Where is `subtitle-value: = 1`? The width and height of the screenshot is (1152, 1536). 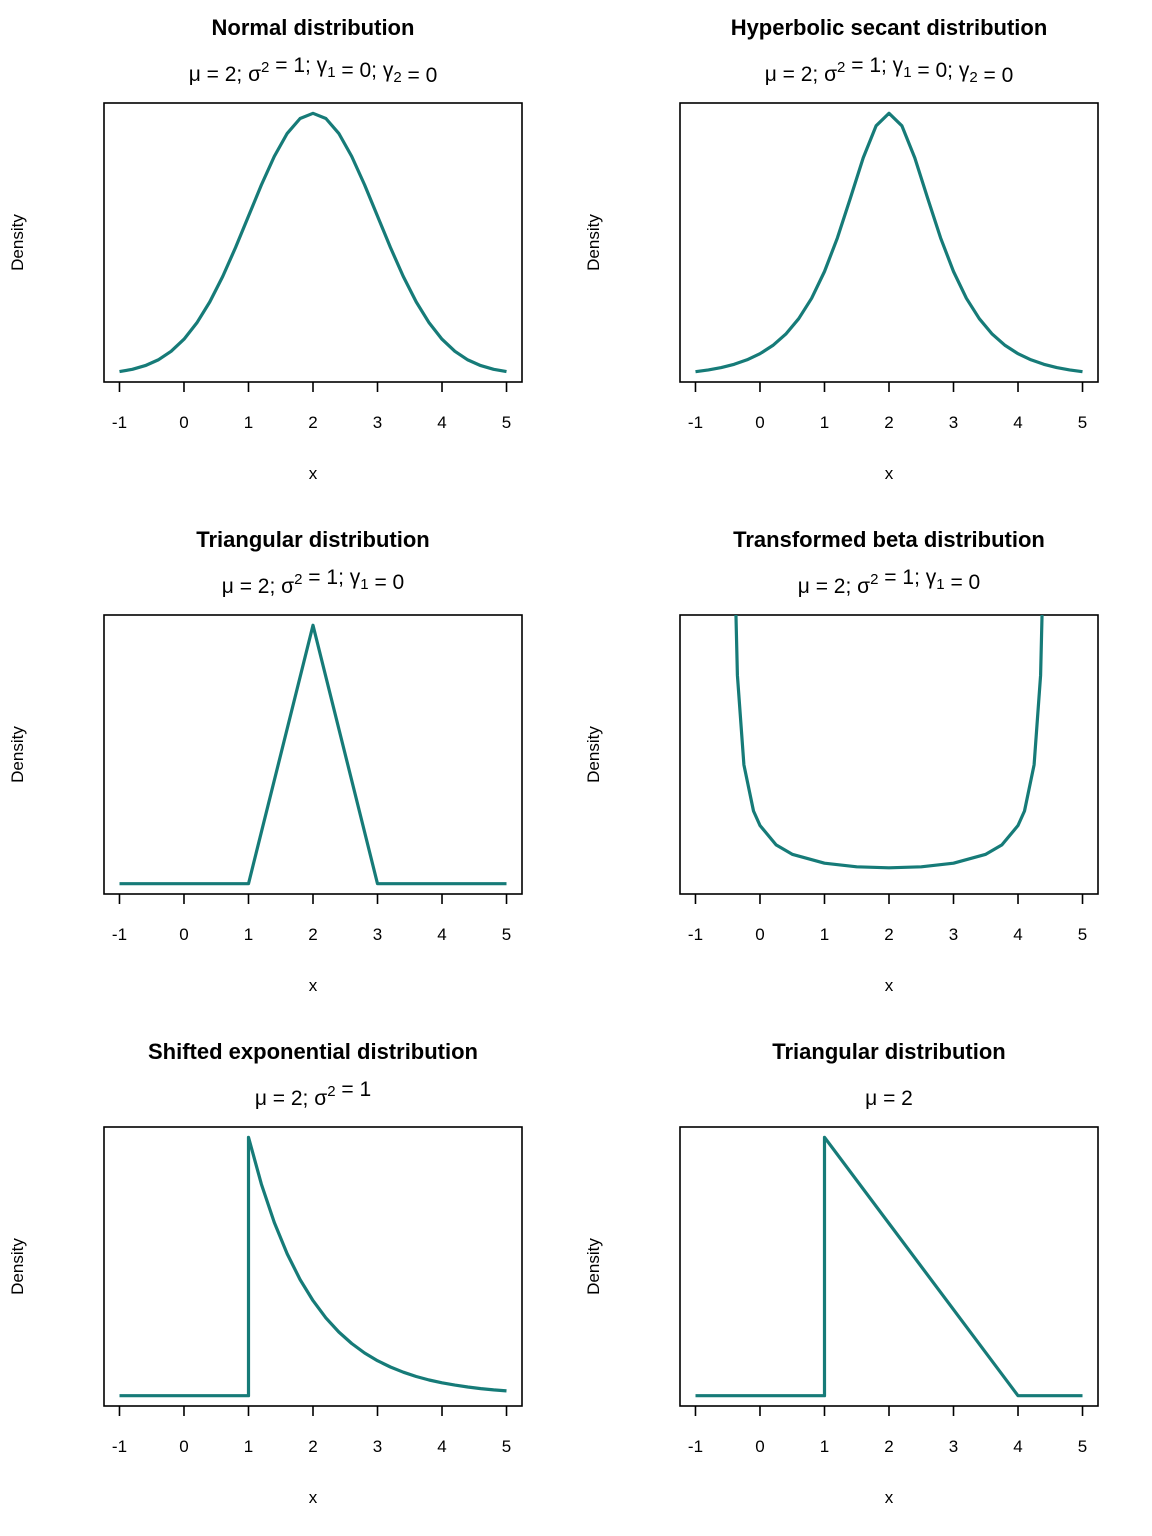 subtitle-value: = 1 is located at coordinates (354, 1089).